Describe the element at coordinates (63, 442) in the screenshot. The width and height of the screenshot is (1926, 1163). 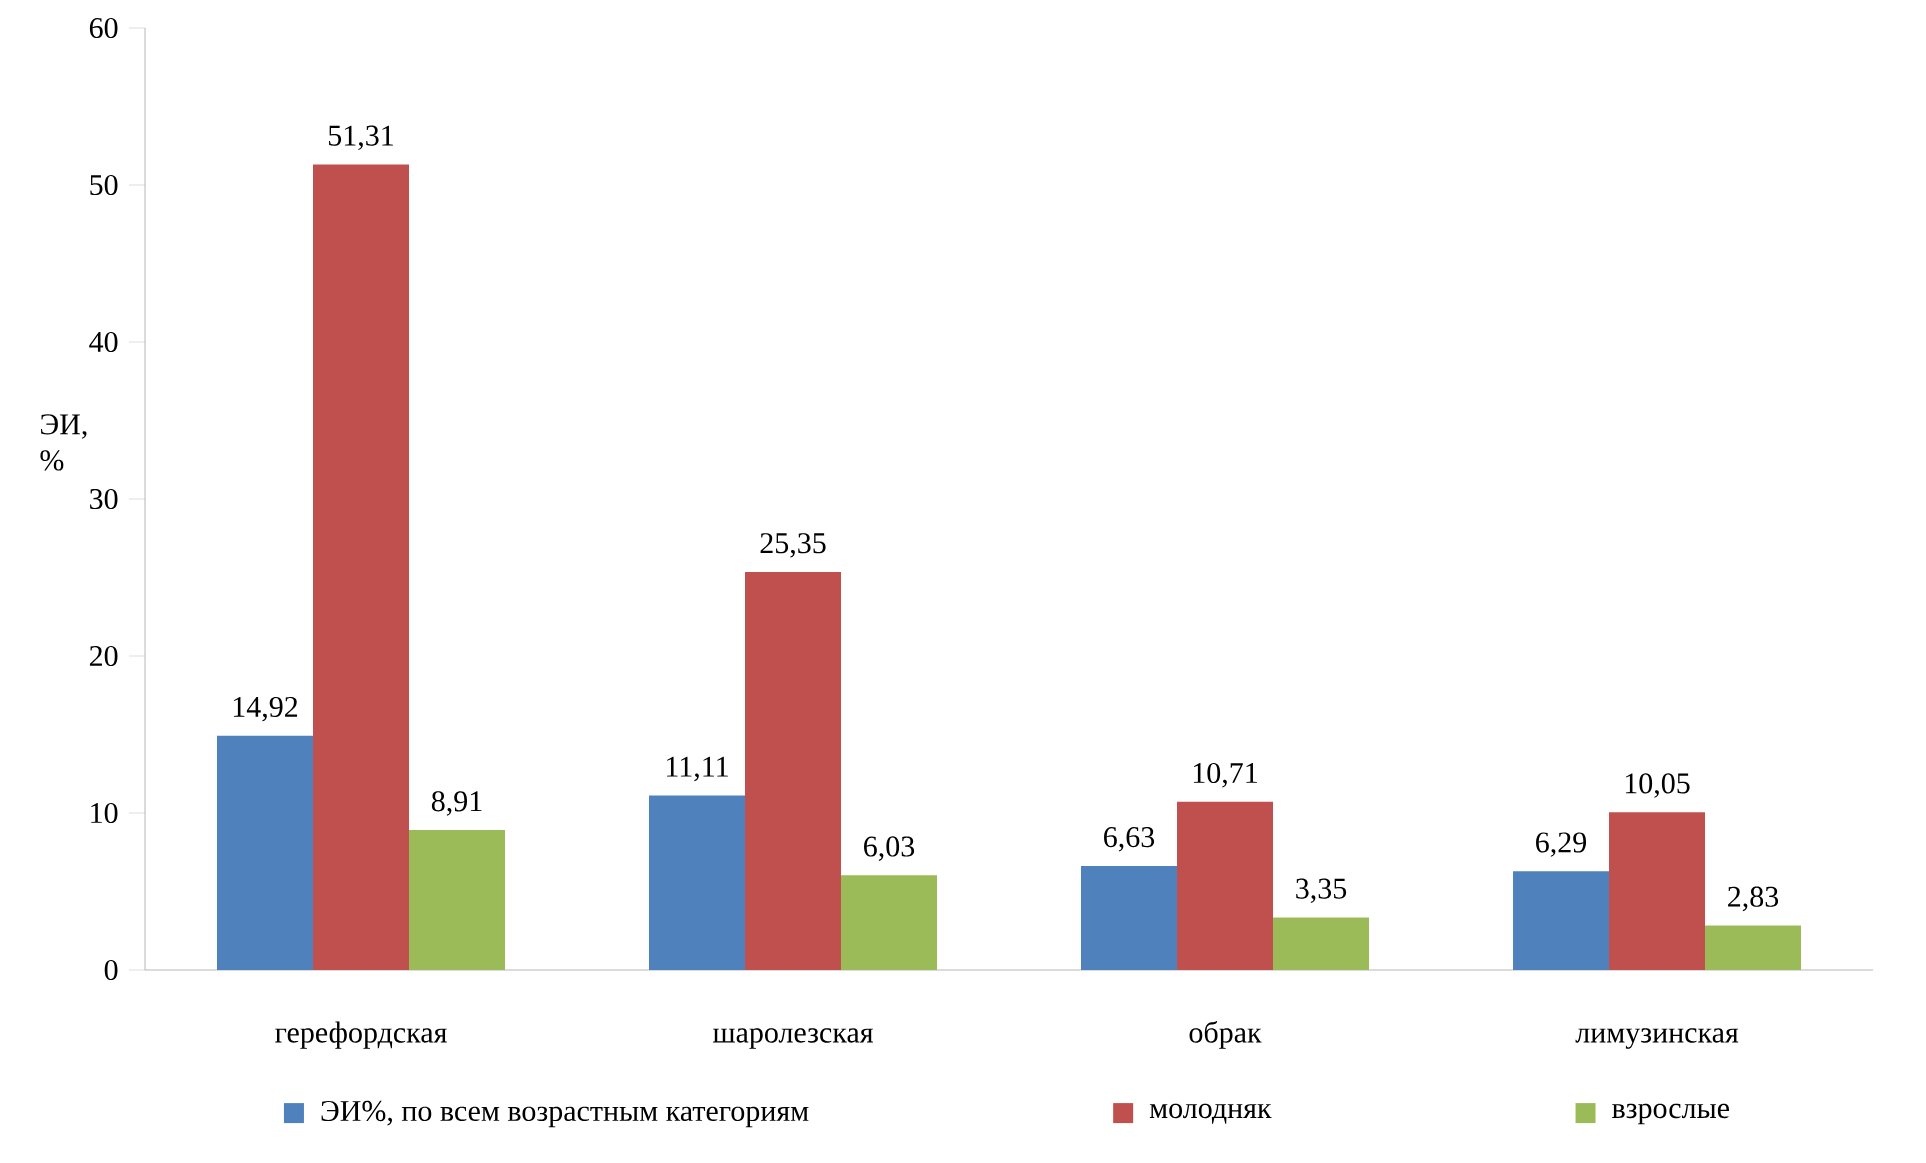
I see `y-axis-title: ЭИ, %` at that location.